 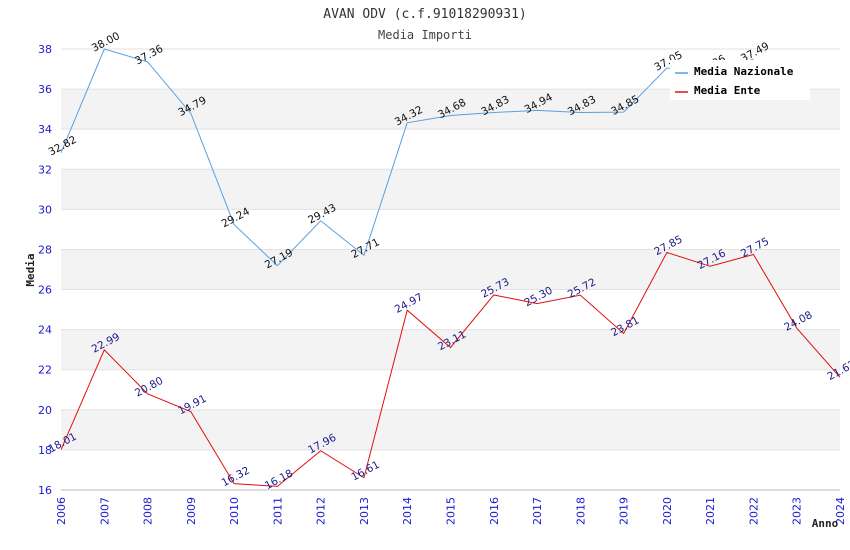 What do you see at coordinates (45, 169) in the screenshot?
I see `y-tick-label: 32` at bounding box center [45, 169].